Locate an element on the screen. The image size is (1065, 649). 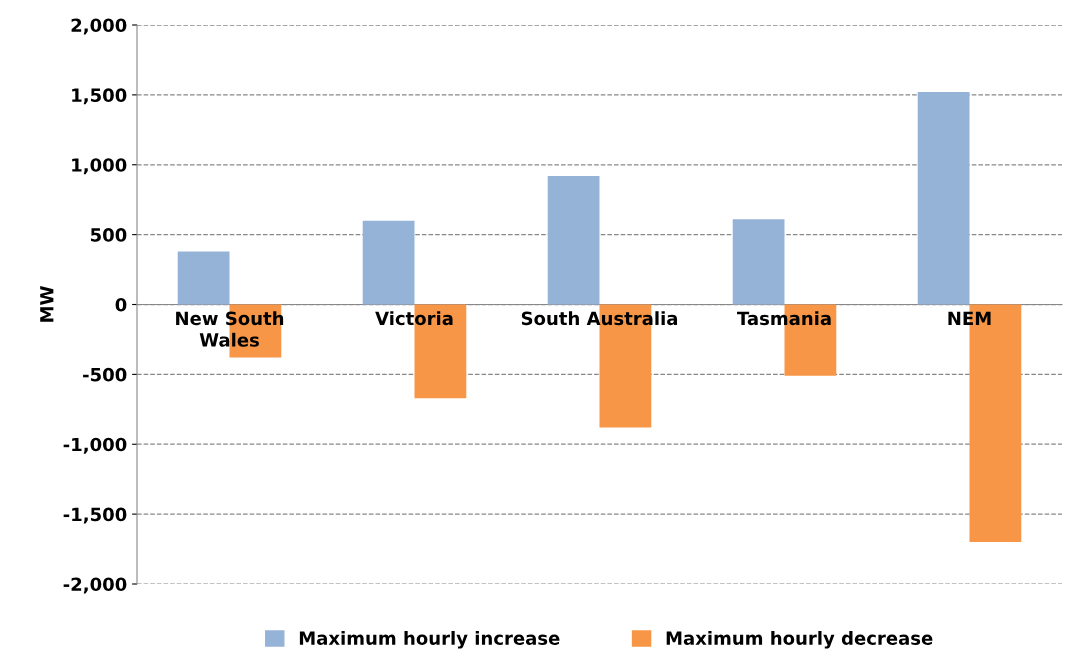
legend-label: Maximum hourly decrease is located at coordinates (799, 640).